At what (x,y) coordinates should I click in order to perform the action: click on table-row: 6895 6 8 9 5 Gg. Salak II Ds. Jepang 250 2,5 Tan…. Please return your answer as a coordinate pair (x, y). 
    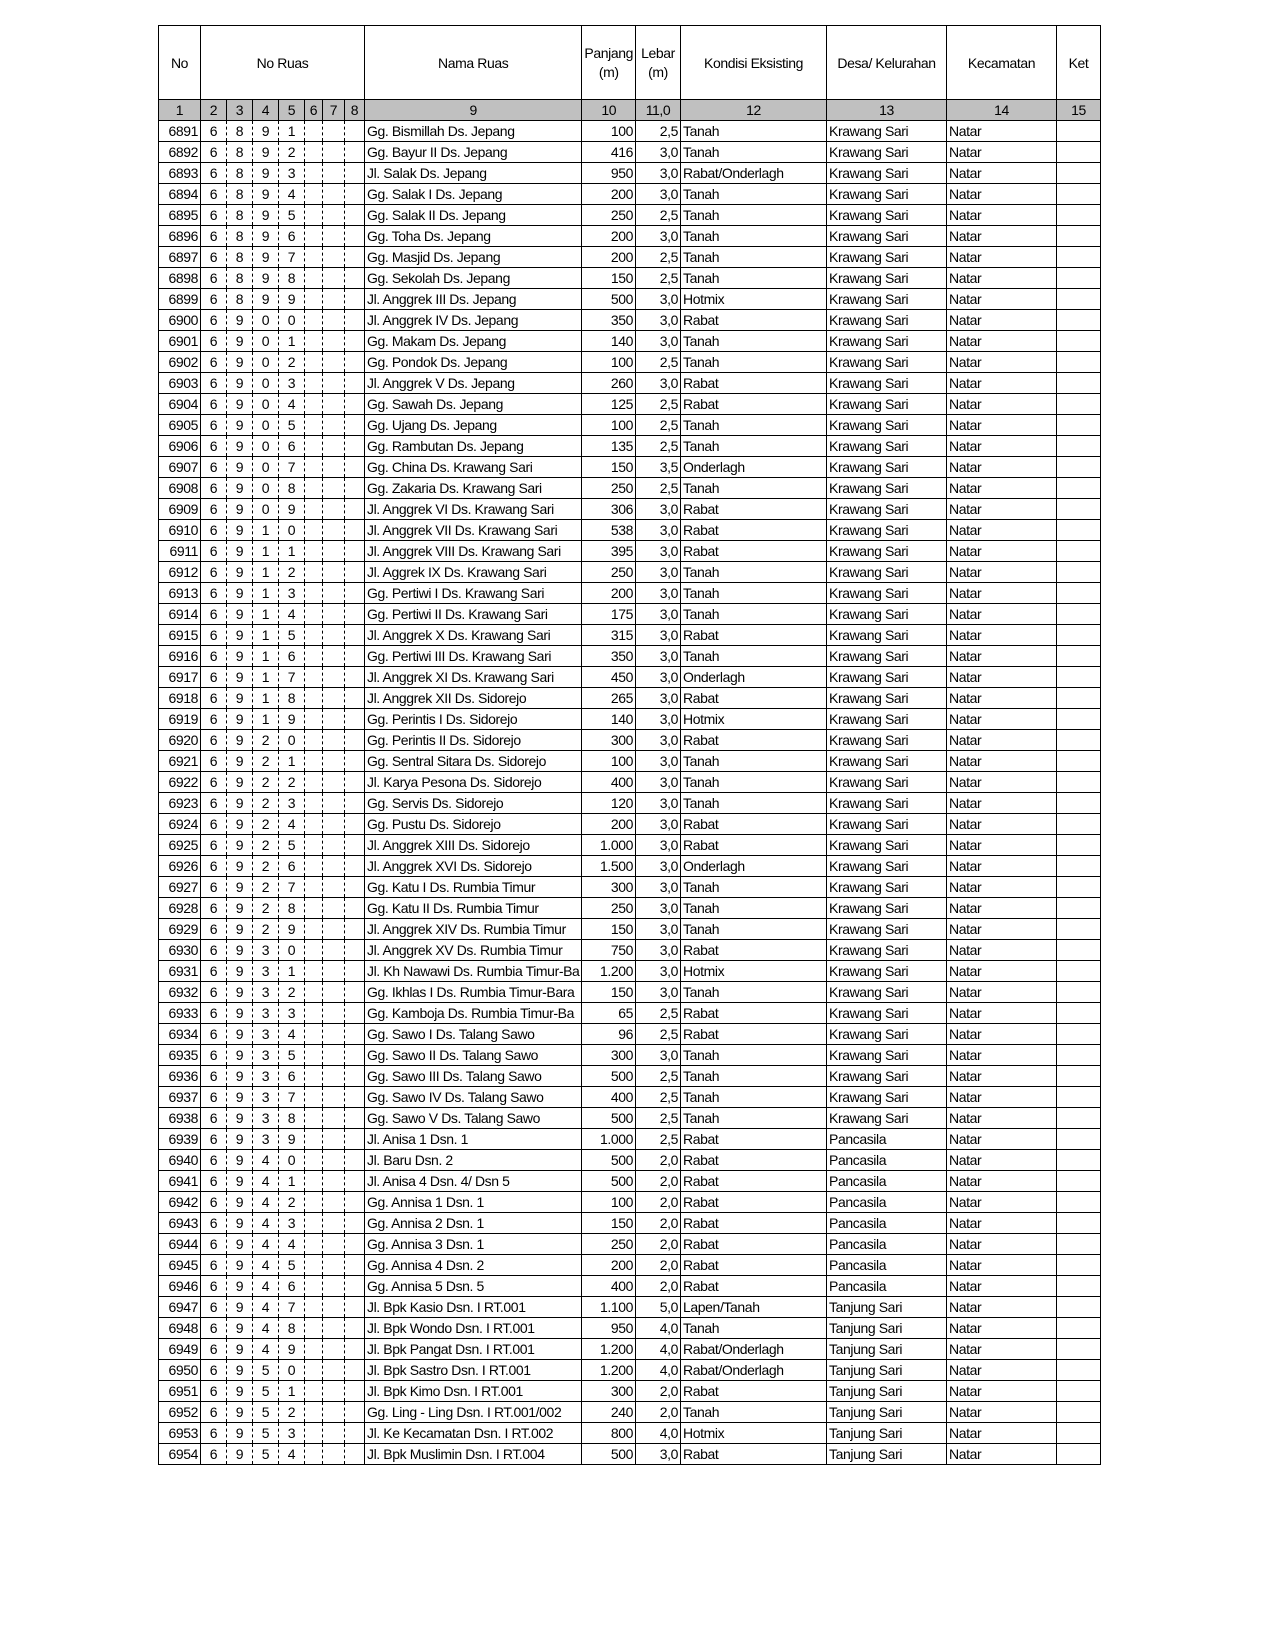
    Looking at the image, I should click on (630, 215).